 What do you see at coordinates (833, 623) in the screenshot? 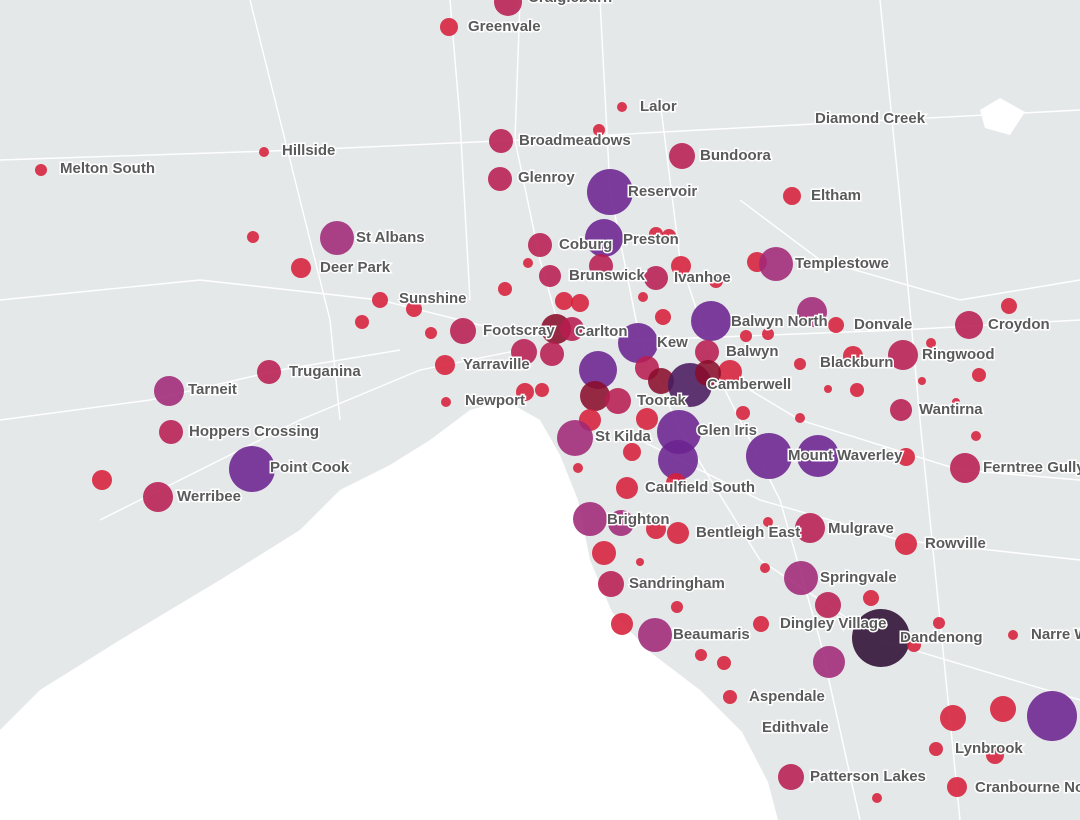
I see `place-label: Dingley Village` at bounding box center [833, 623].